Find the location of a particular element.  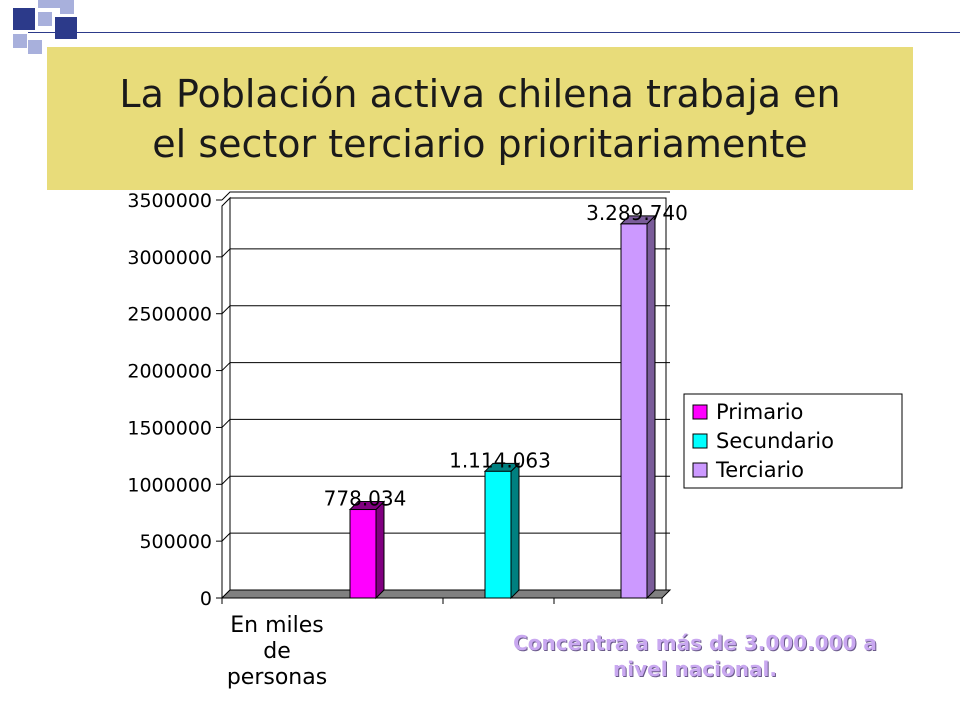

chart-floor is located at coordinates (446, 594).